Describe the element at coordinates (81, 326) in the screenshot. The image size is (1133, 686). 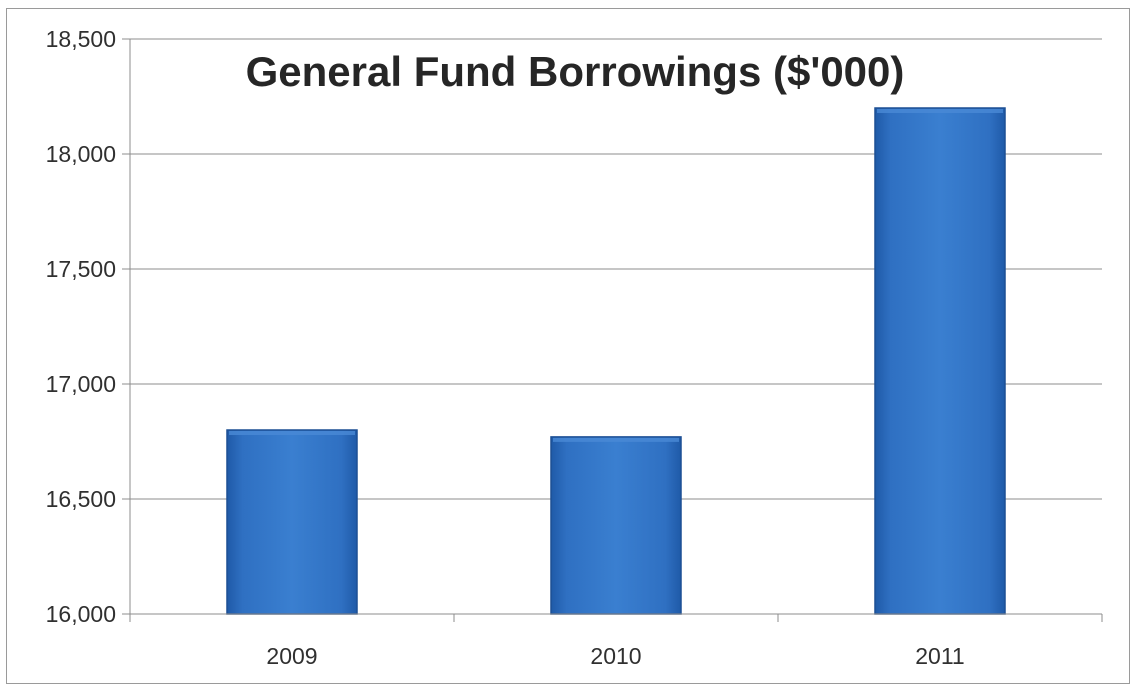
I see `y-axis-tick-labels: 16,000 16,500 17,000 17,500 18,000 18,500` at that location.